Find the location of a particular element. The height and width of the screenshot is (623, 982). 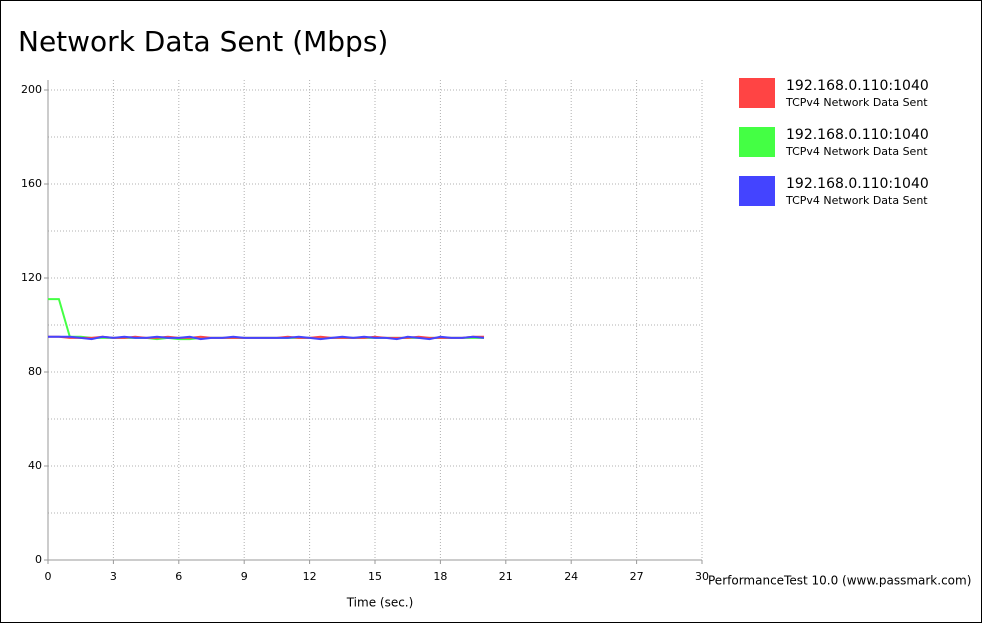

x-tick-label: 24 is located at coordinates (571, 576).